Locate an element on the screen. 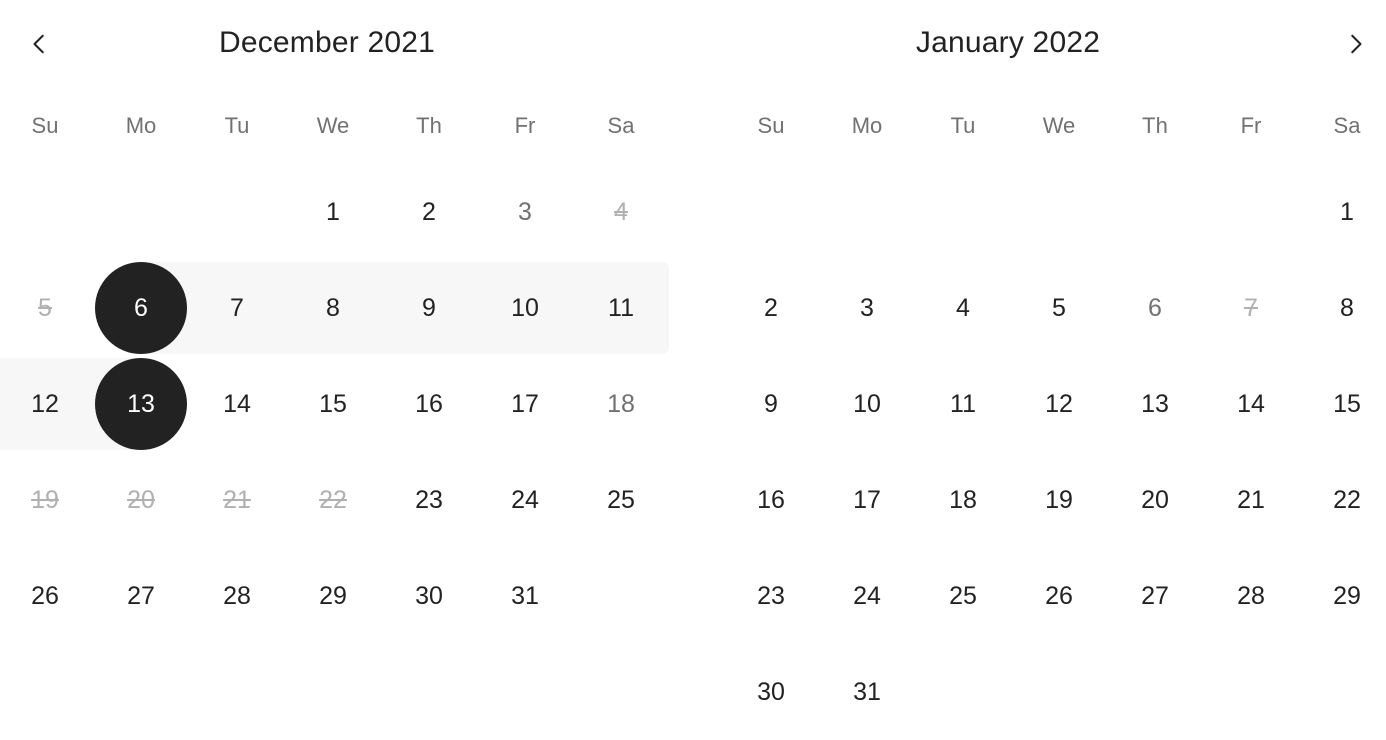 The height and width of the screenshot is (740, 1386). day-cell: 11 is located at coordinates (963, 404).